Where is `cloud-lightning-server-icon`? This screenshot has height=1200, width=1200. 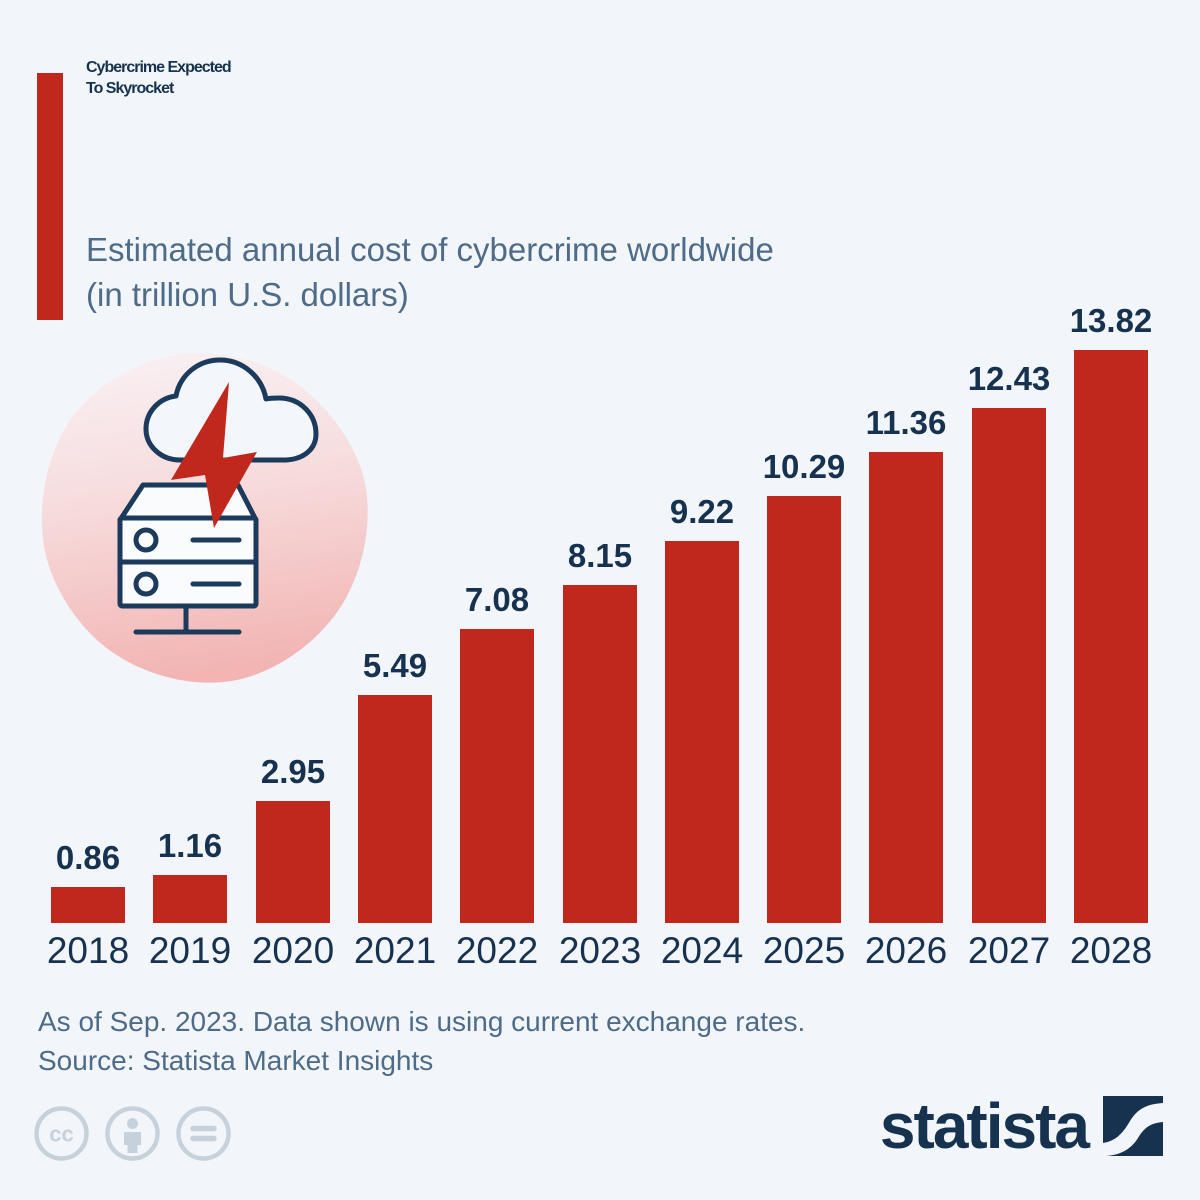
cloud-lightning-server-icon is located at coordinates (204, 518).